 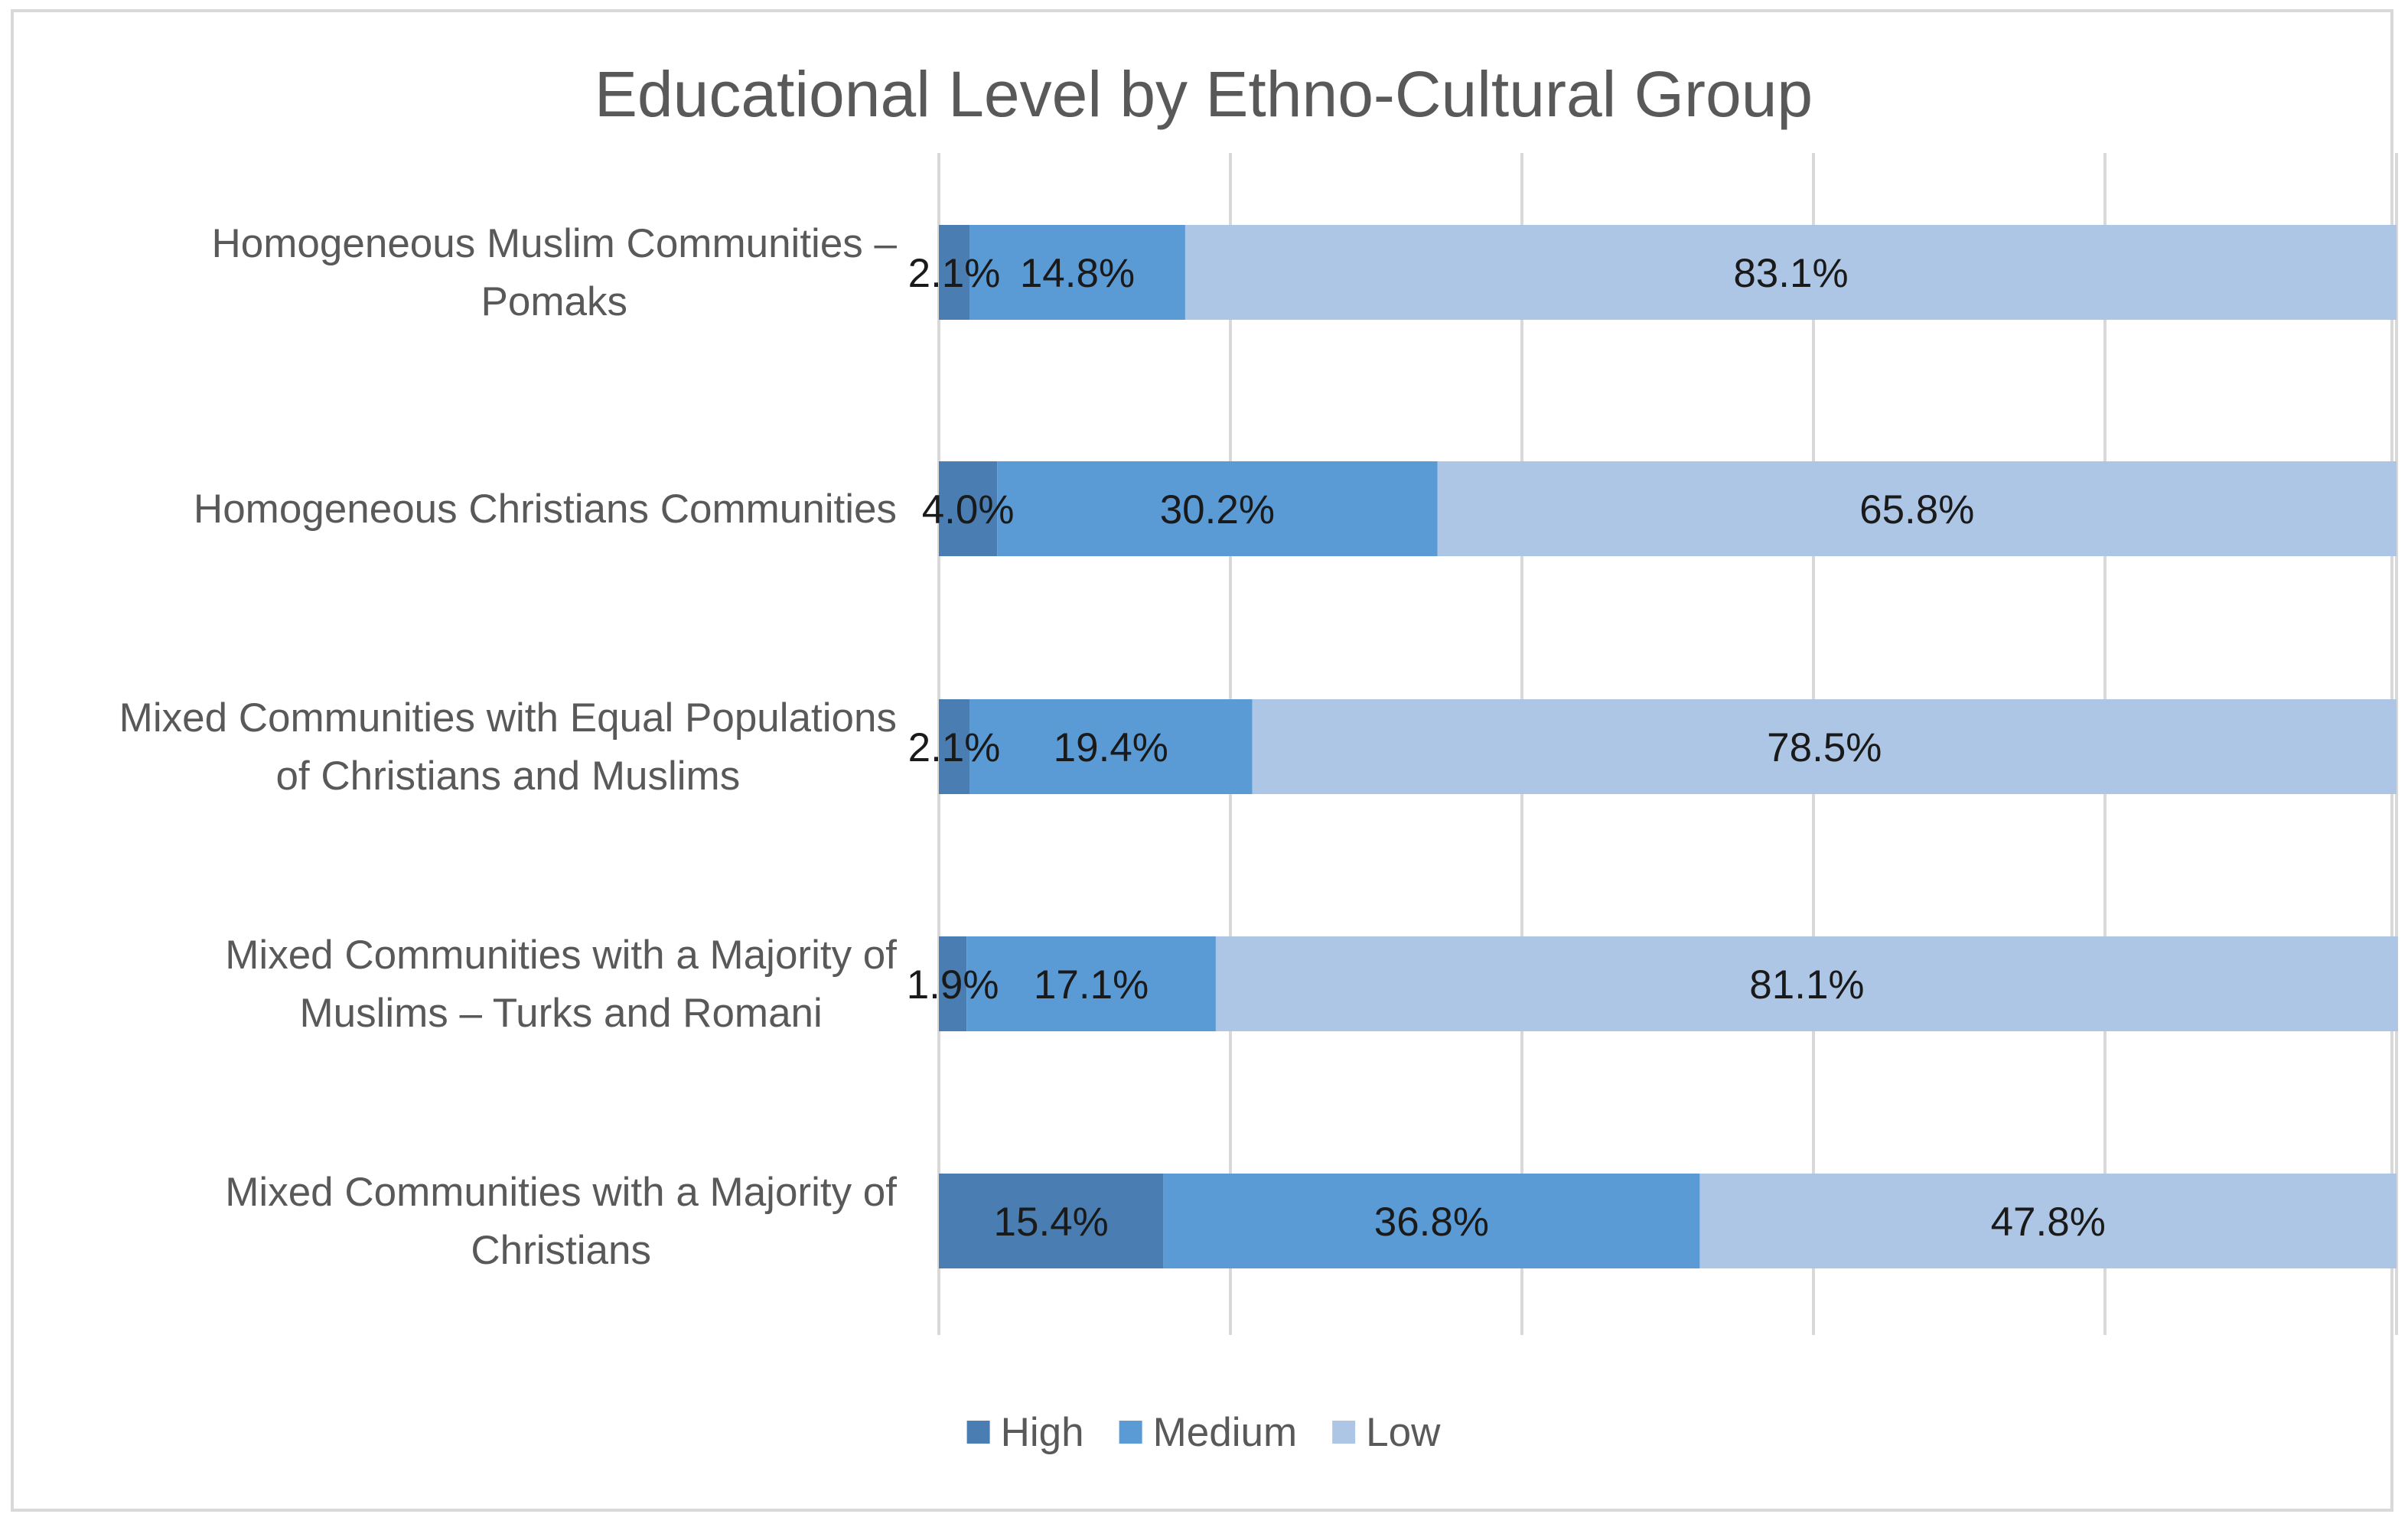 I want to click on data-label-high-1: 4.0%, so click(x=968, y=509).